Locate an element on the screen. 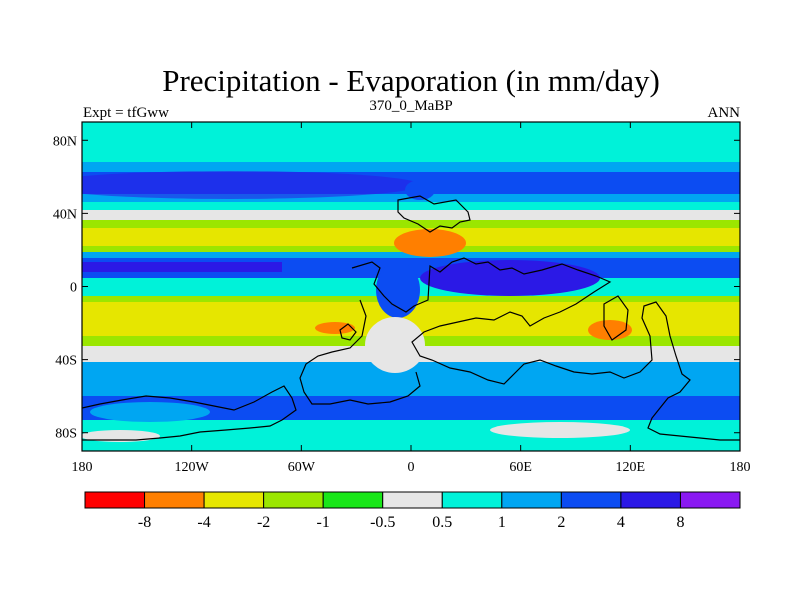 This screenshot has height=600, width=800. colorbar-label: -0.5 is located at coordinates (382, 522).